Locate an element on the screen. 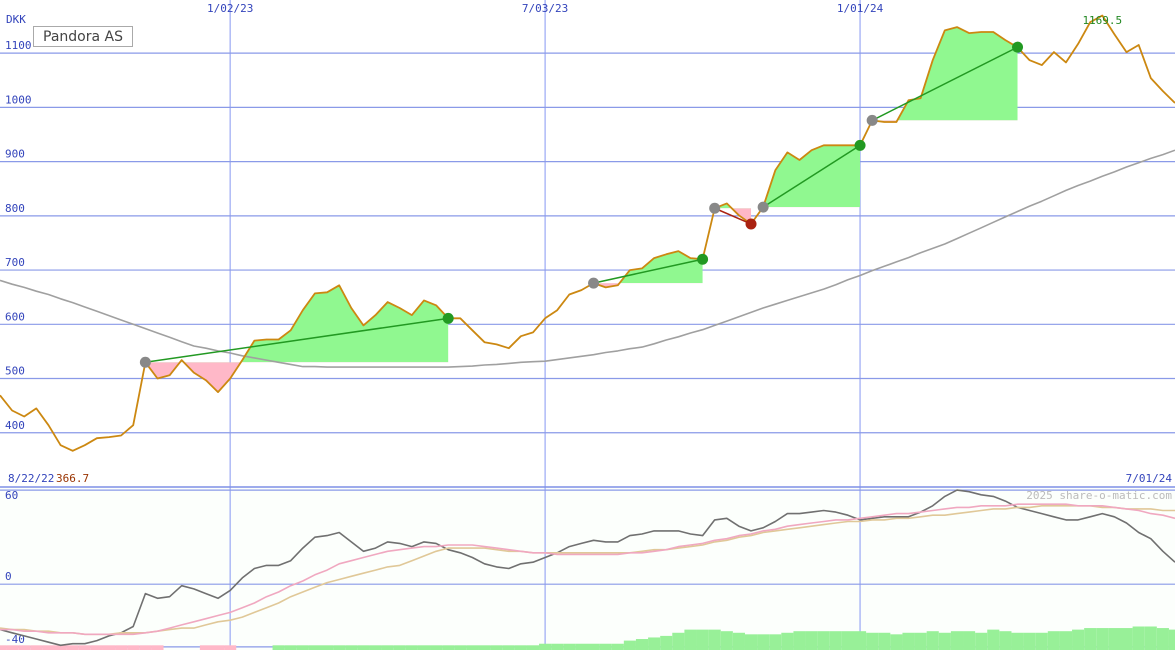 This screenshot has height=650, width=1175. y-tick-label: -40 is located at coordinates (15, 639).